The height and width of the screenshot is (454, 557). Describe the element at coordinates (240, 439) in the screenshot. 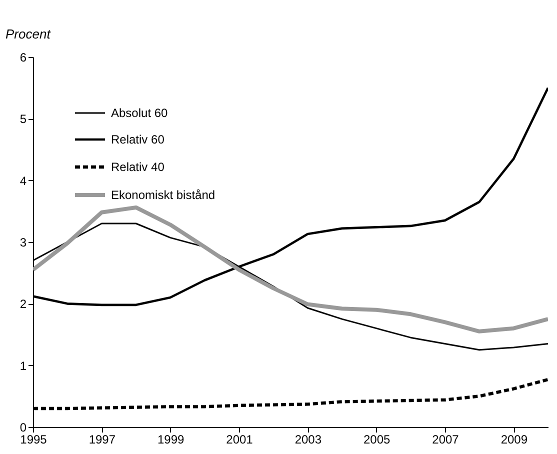

I see `x-tick-label: 2001` at that location.